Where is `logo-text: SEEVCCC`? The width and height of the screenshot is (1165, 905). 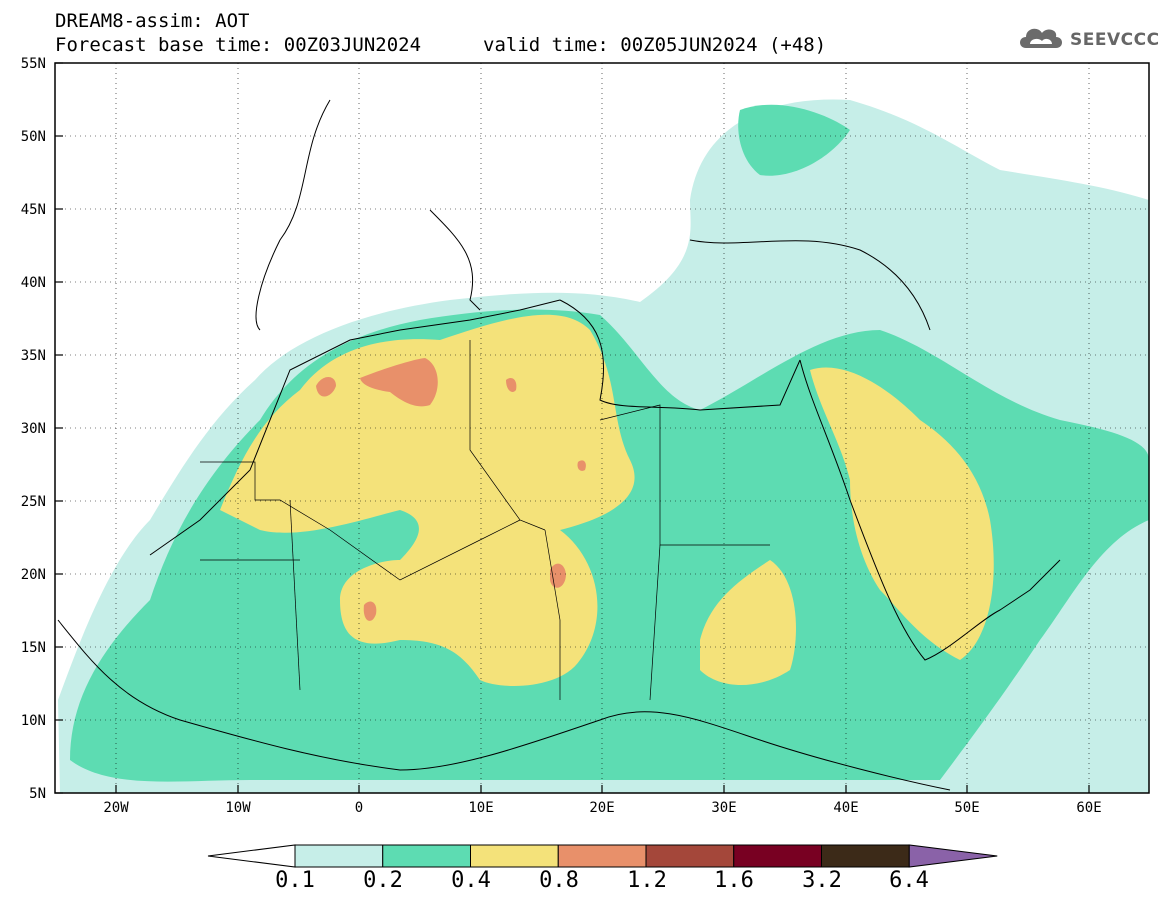 logo-text: SEEVCCC is located at coordinates (1115, 40).